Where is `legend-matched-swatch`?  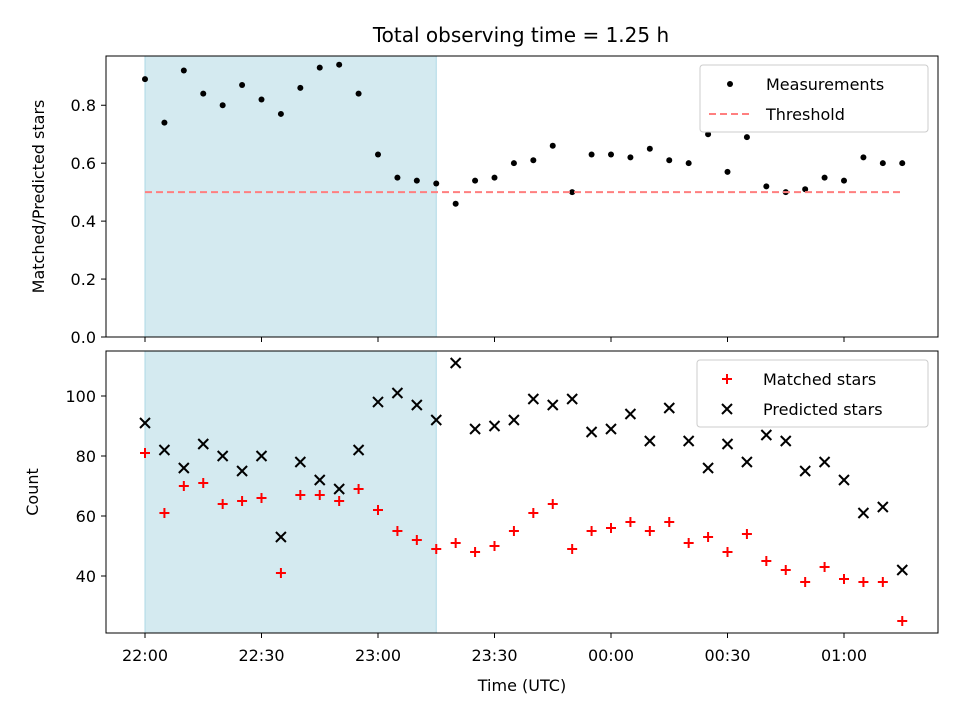 legend-matched-swatch is located at coordinates (727, 379).